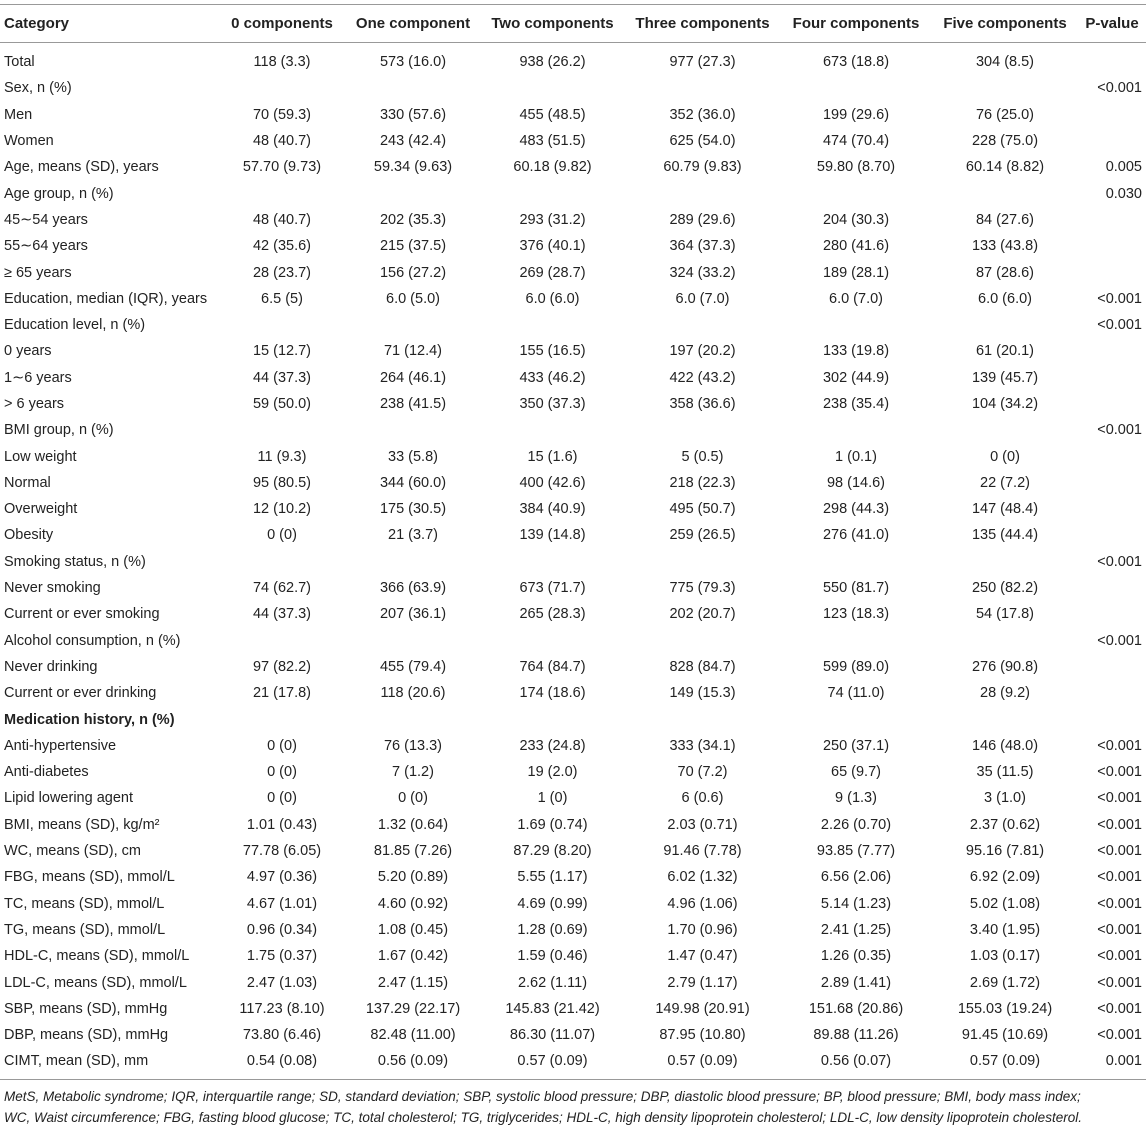 This screenshot has width=1146, height=1146. What do you see at coordinates (1005, 693) in the screenshot?
I see `table-cell: 28 (9.2)` at bounding box center [1005, 693].